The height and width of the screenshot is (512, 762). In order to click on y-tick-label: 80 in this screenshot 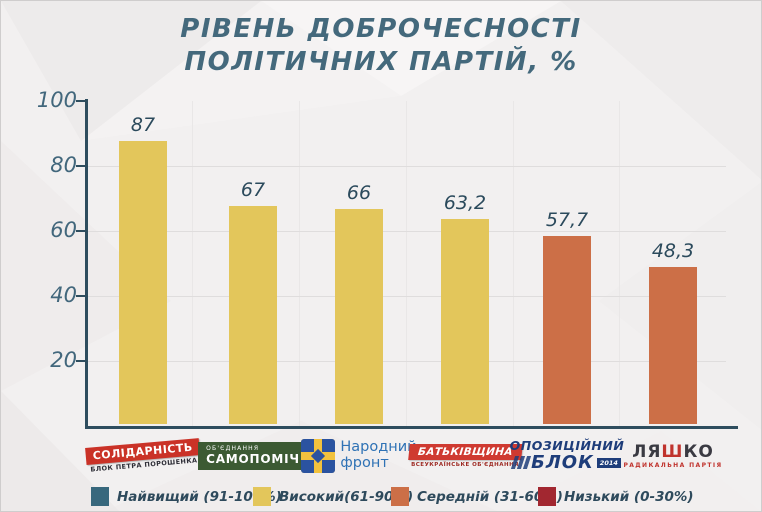, I will do `click(63, 165)`.